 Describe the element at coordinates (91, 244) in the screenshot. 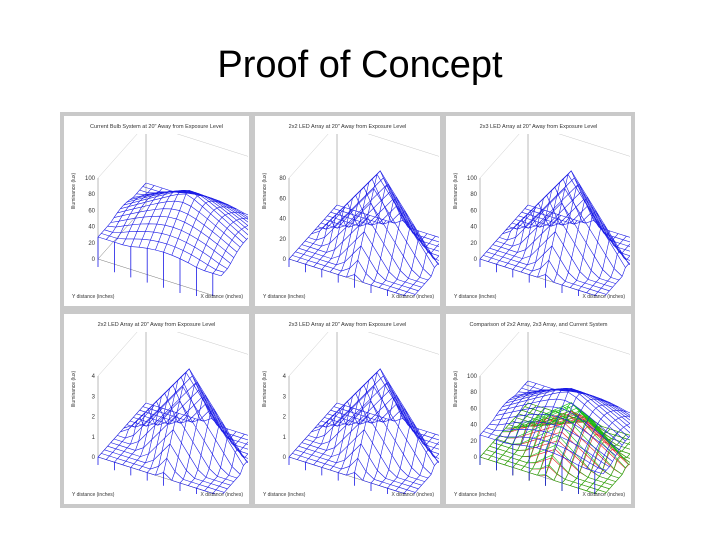

I see `z-tick-label: 20` at that location.